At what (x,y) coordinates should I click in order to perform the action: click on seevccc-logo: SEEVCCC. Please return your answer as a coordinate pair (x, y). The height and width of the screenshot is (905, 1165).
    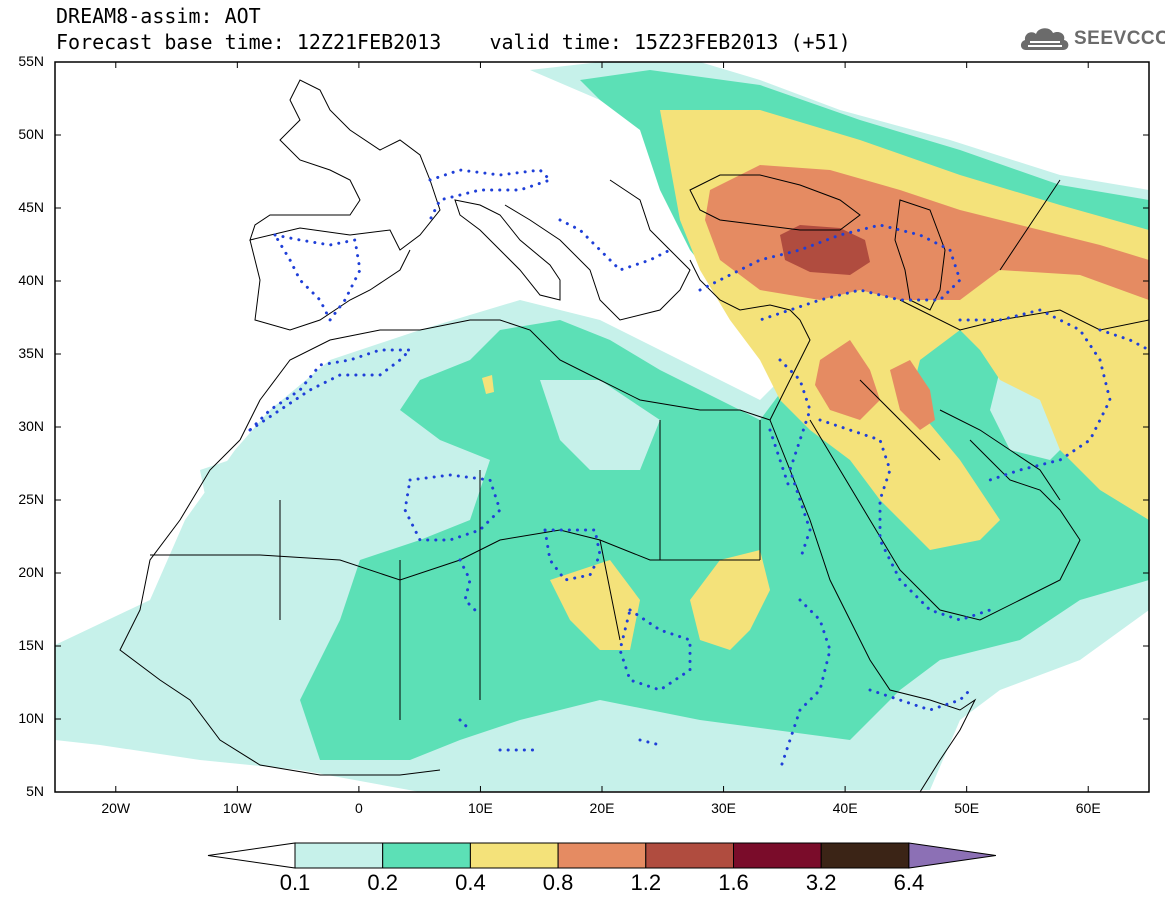
    Looking at the image, I should click on (1091, 39).